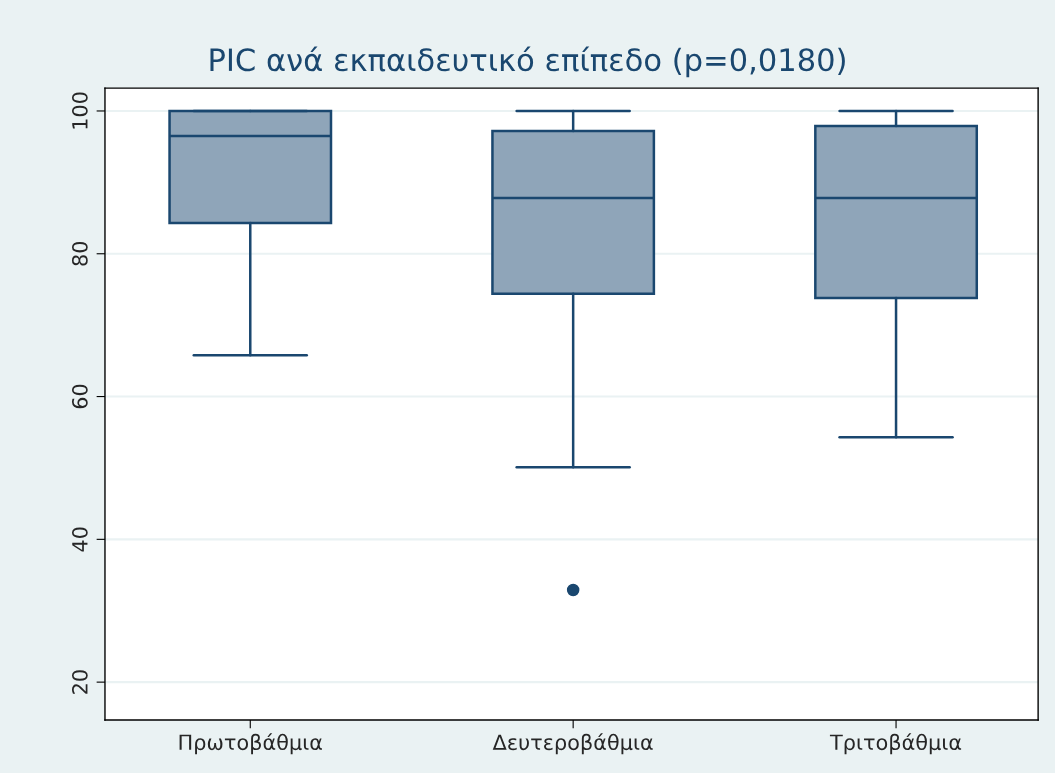  Describe the element at coordinates (79, 110) in the screenshot. I see `y-tick-label: 100` at that location.